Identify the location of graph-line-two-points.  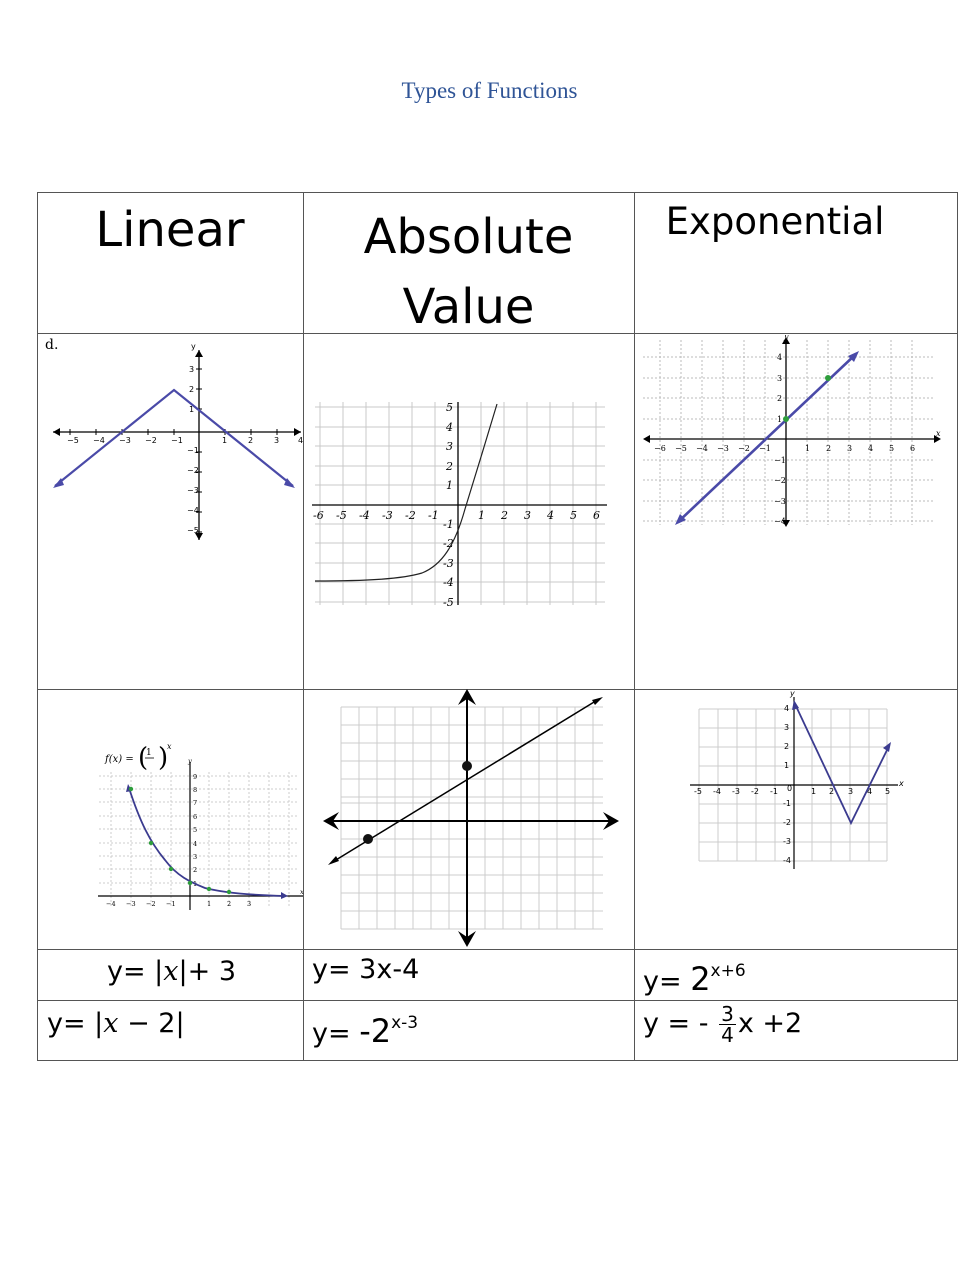
(468, 819).